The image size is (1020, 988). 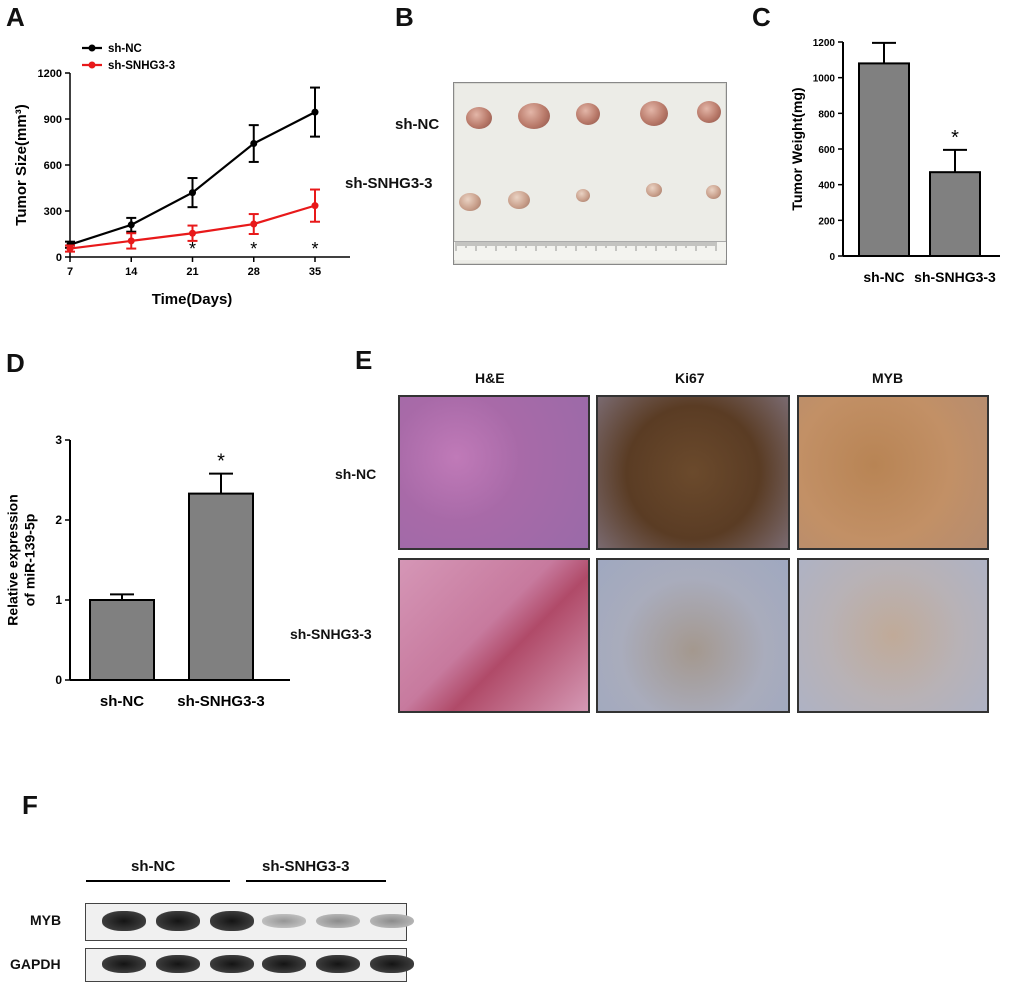 I want to click on y-tick-label: 200, so click(x=826, y=221).